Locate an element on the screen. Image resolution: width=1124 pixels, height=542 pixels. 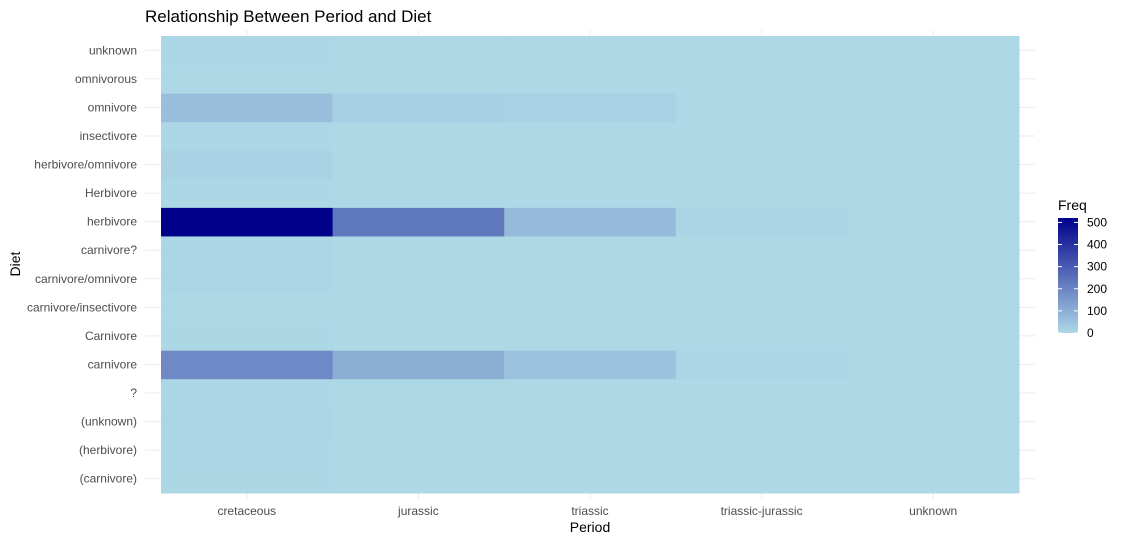
x-tick-label: cretaceous is located at coordinates (246, 511).